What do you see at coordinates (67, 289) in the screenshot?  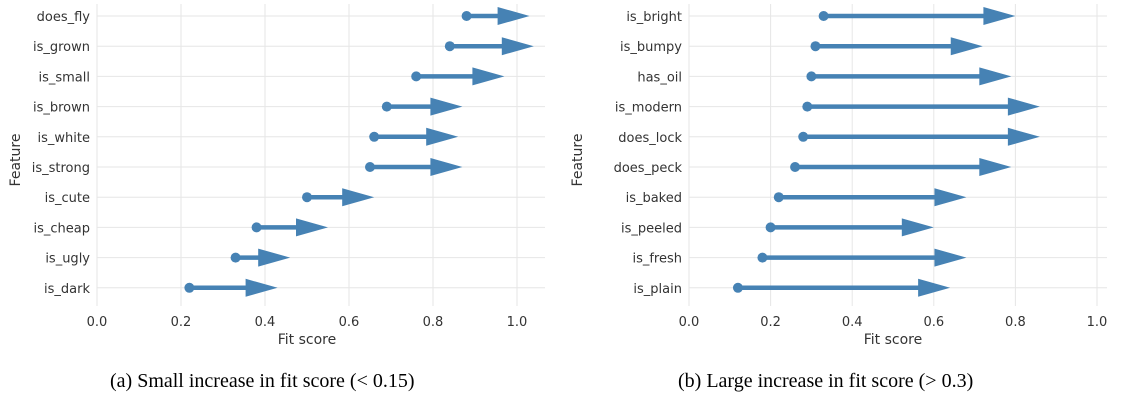 I see `feature-label: is_dark` at bounding box center [67, 289].